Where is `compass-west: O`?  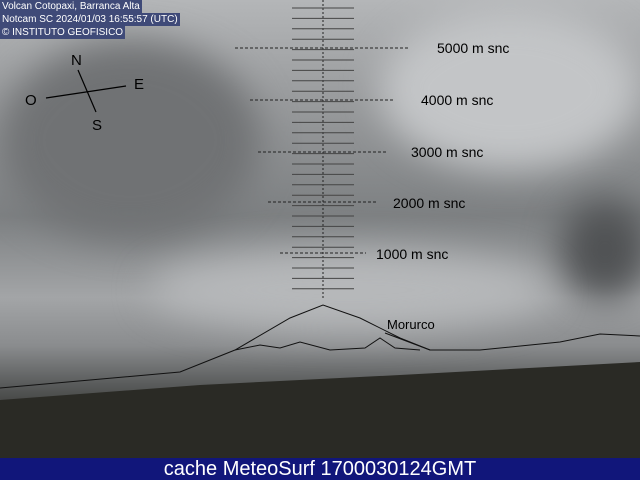 compass-west: O is located at coordinates (31, 100).